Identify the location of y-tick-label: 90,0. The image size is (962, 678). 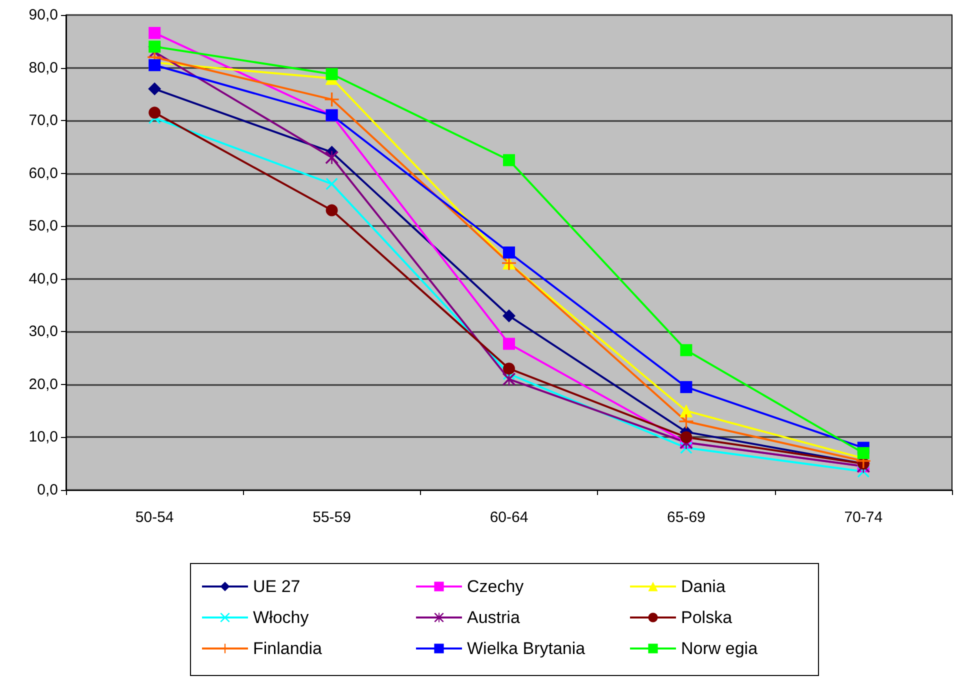
(43, 15).